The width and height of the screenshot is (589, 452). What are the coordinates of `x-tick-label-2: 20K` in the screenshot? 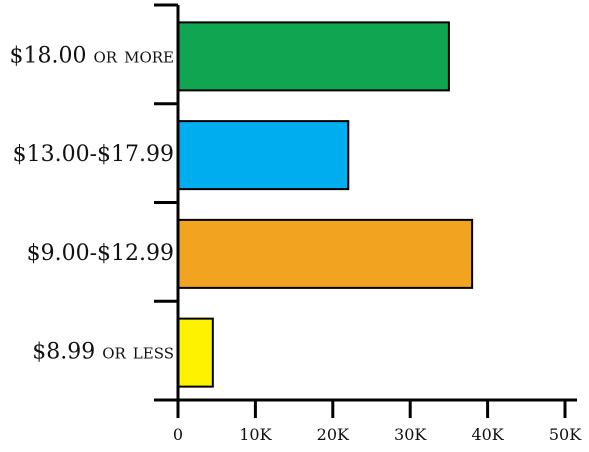 It's located at (333, 434).